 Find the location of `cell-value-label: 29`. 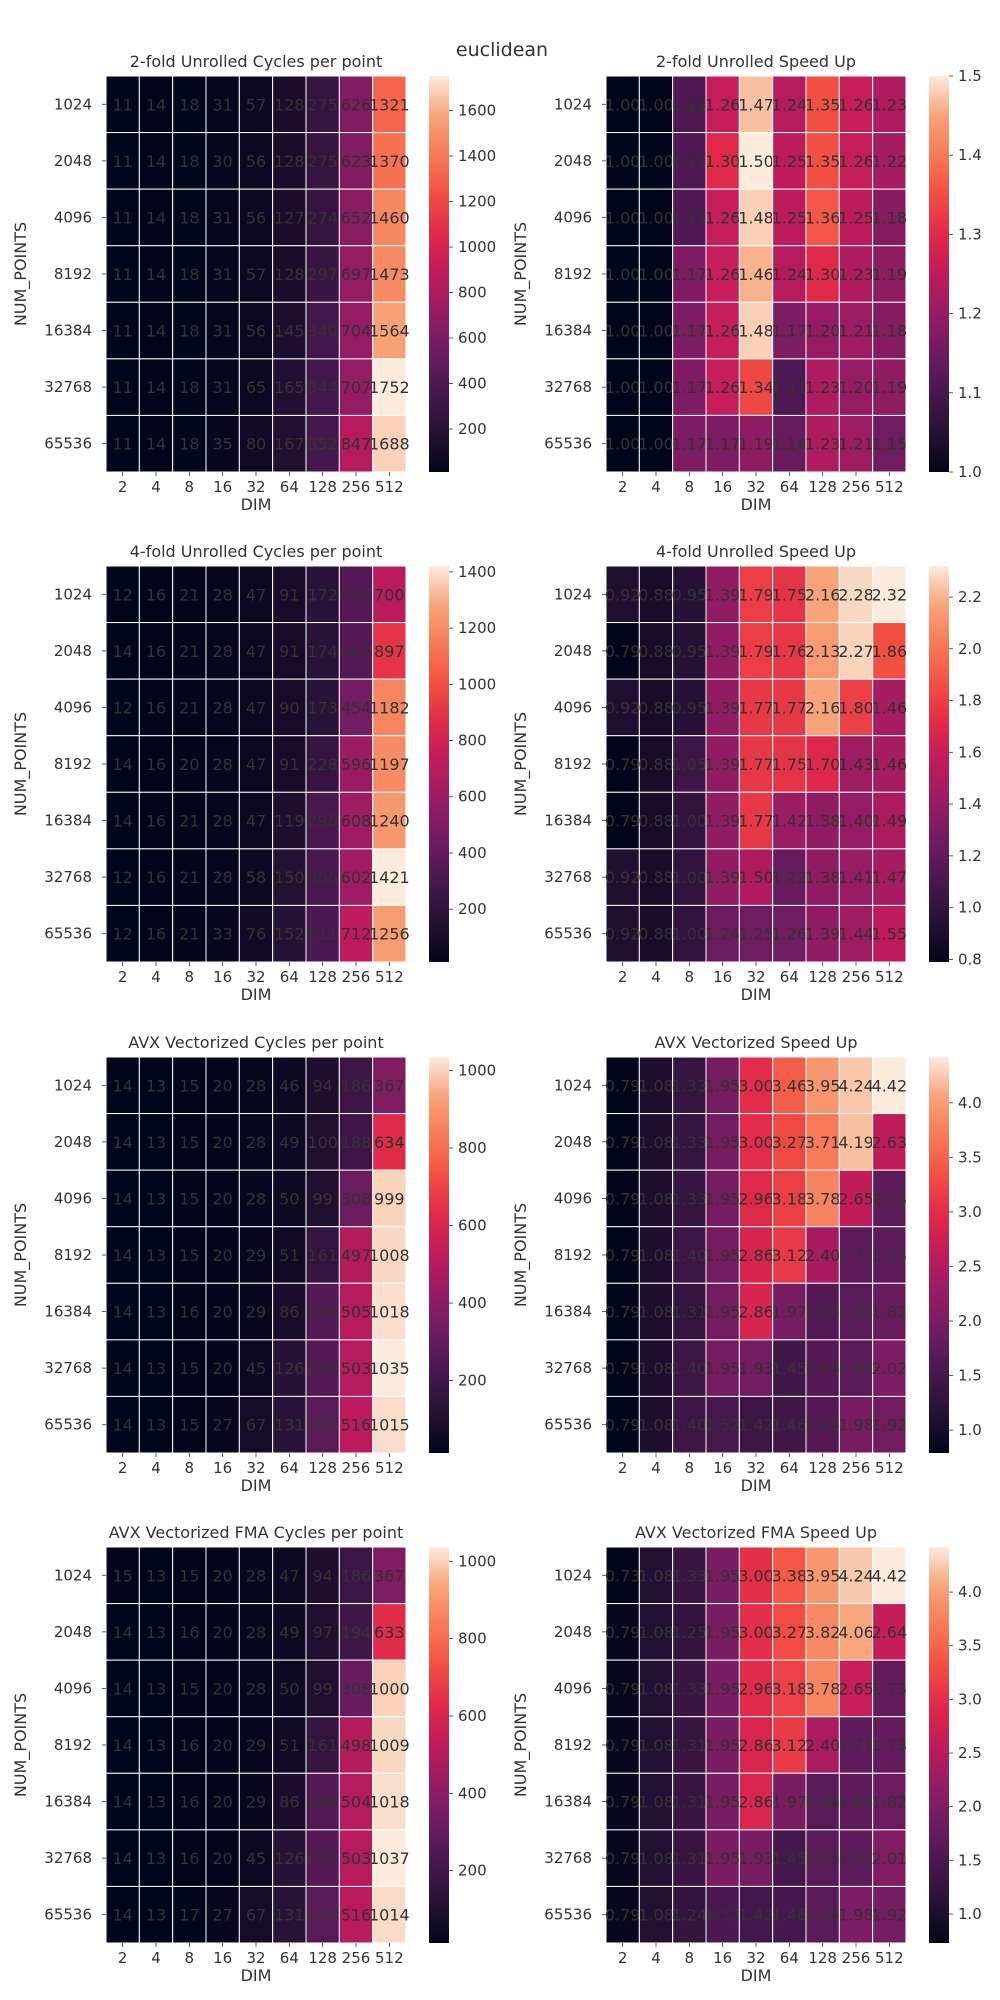

cell-value-label: 29 is located at coordinates (256, 1745).